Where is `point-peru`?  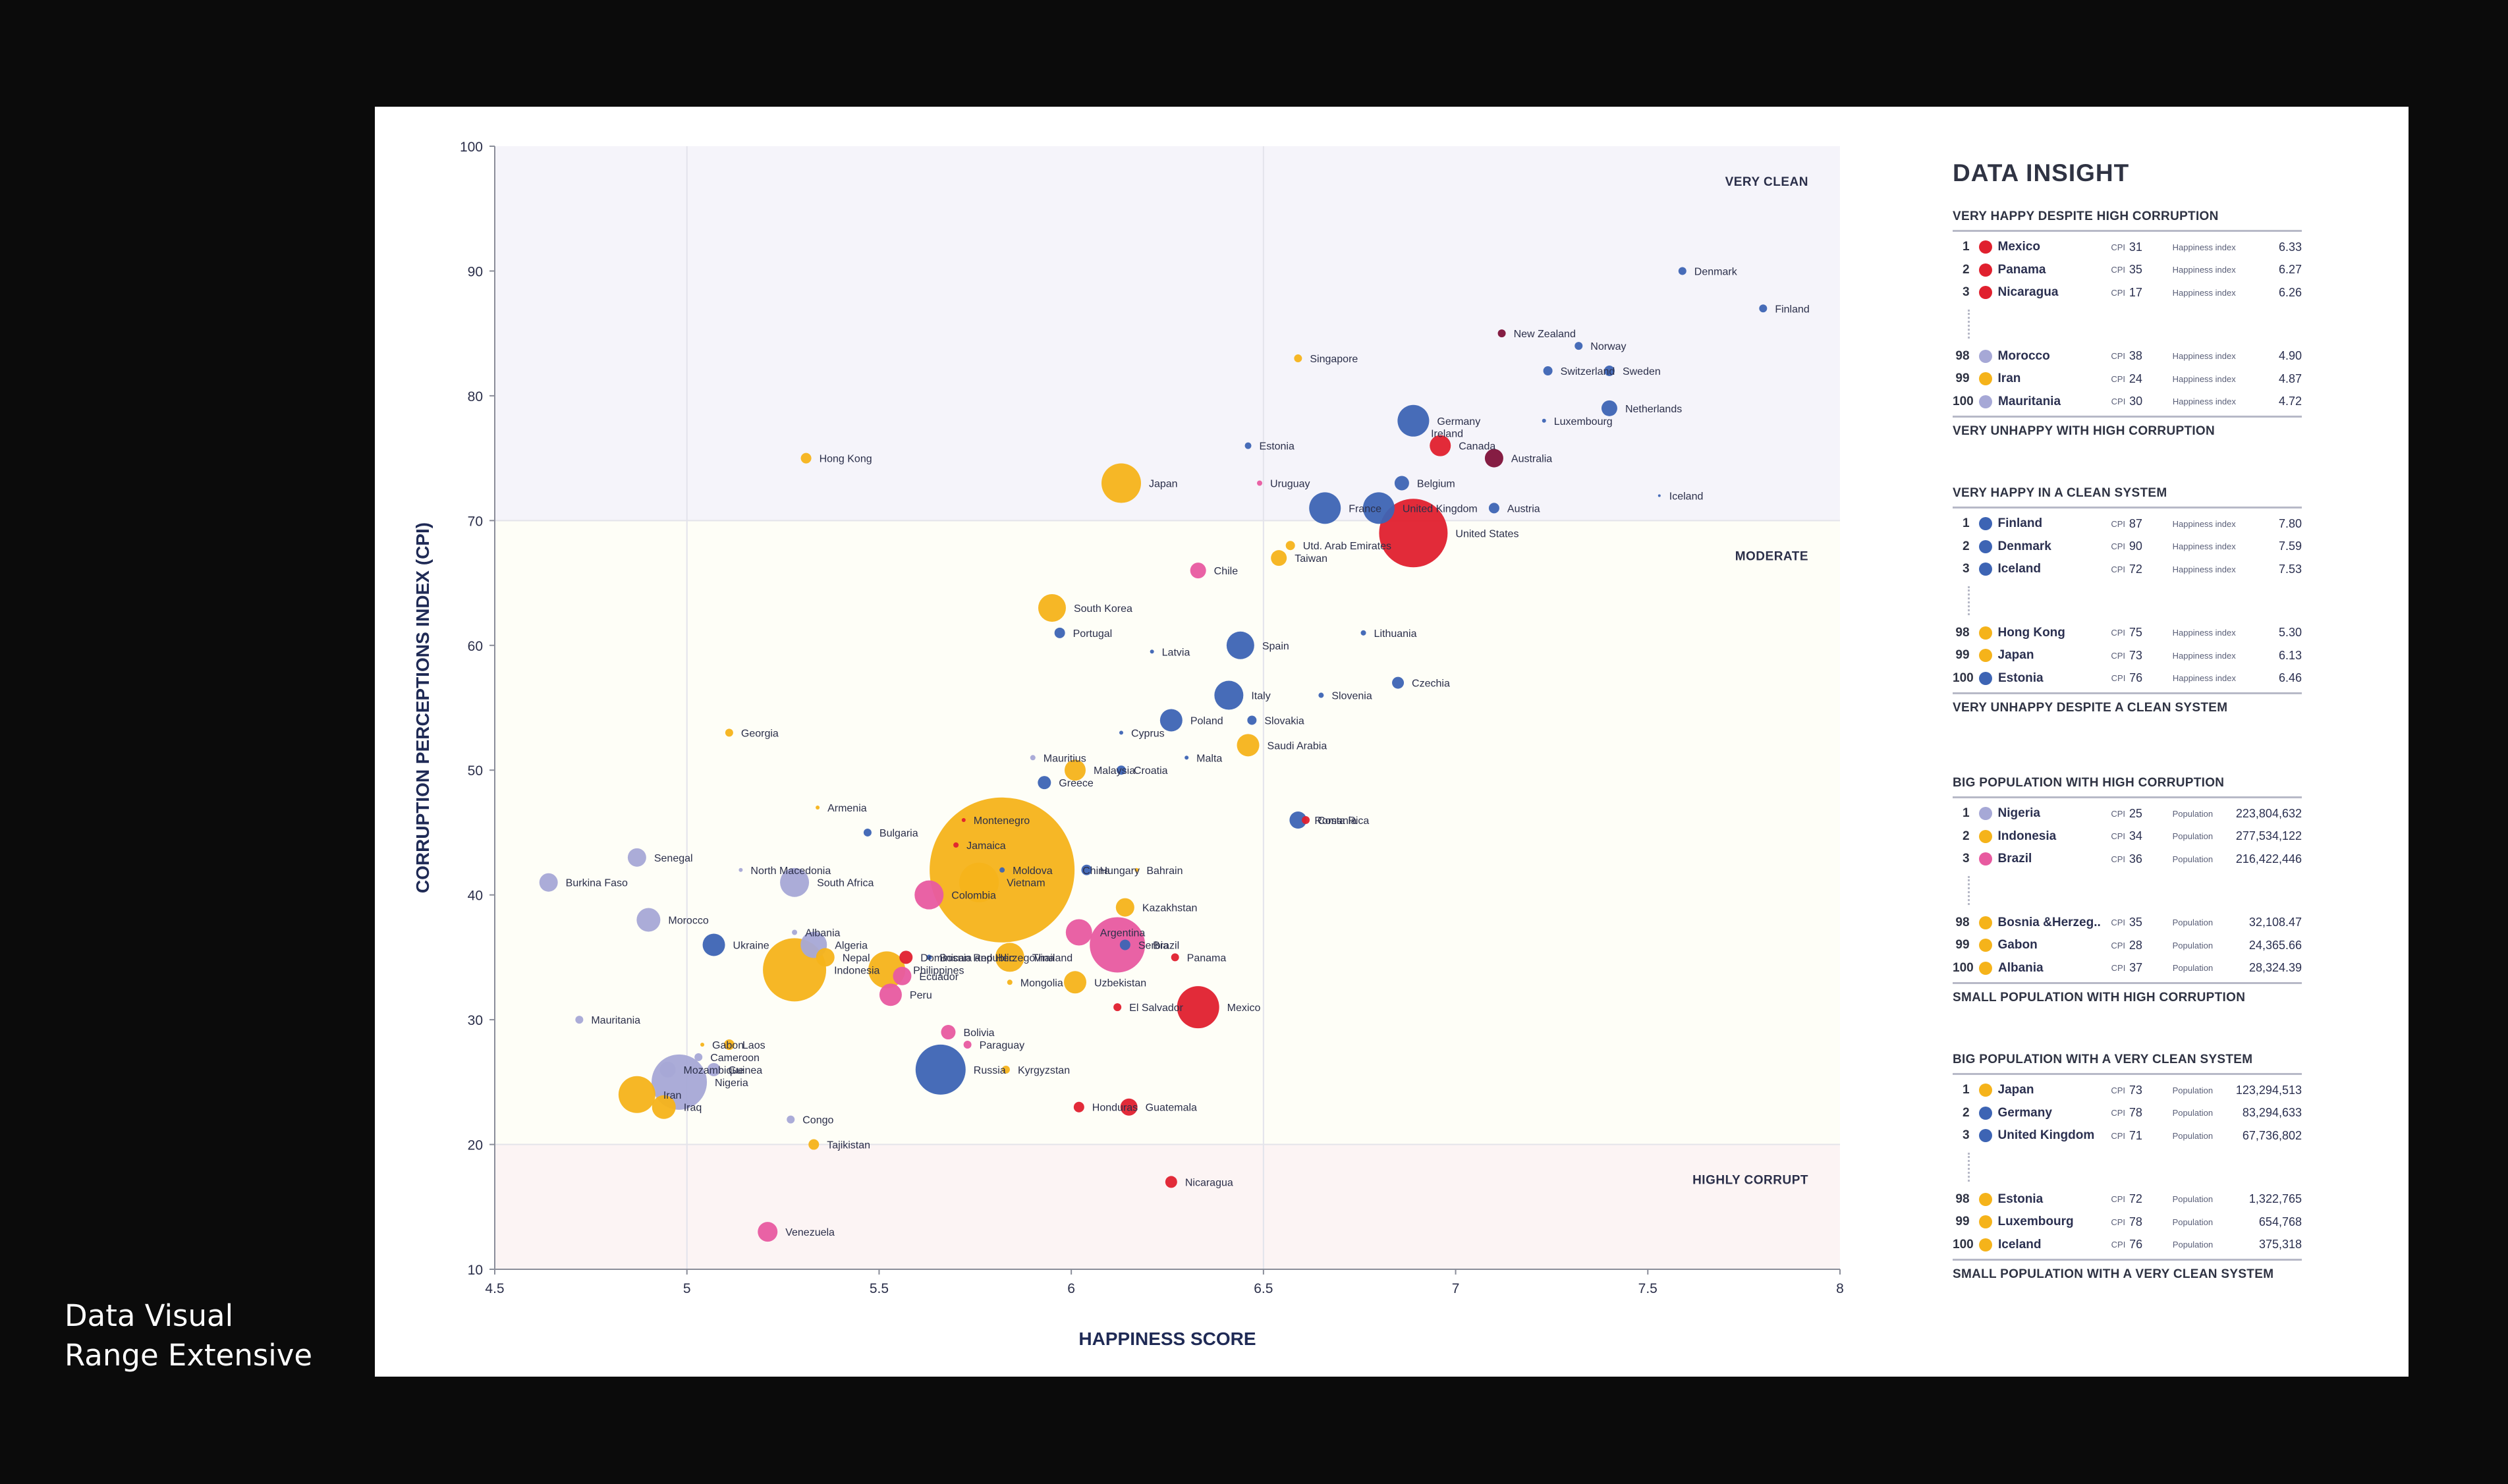 point-peru is located at coordinates (890, 994).